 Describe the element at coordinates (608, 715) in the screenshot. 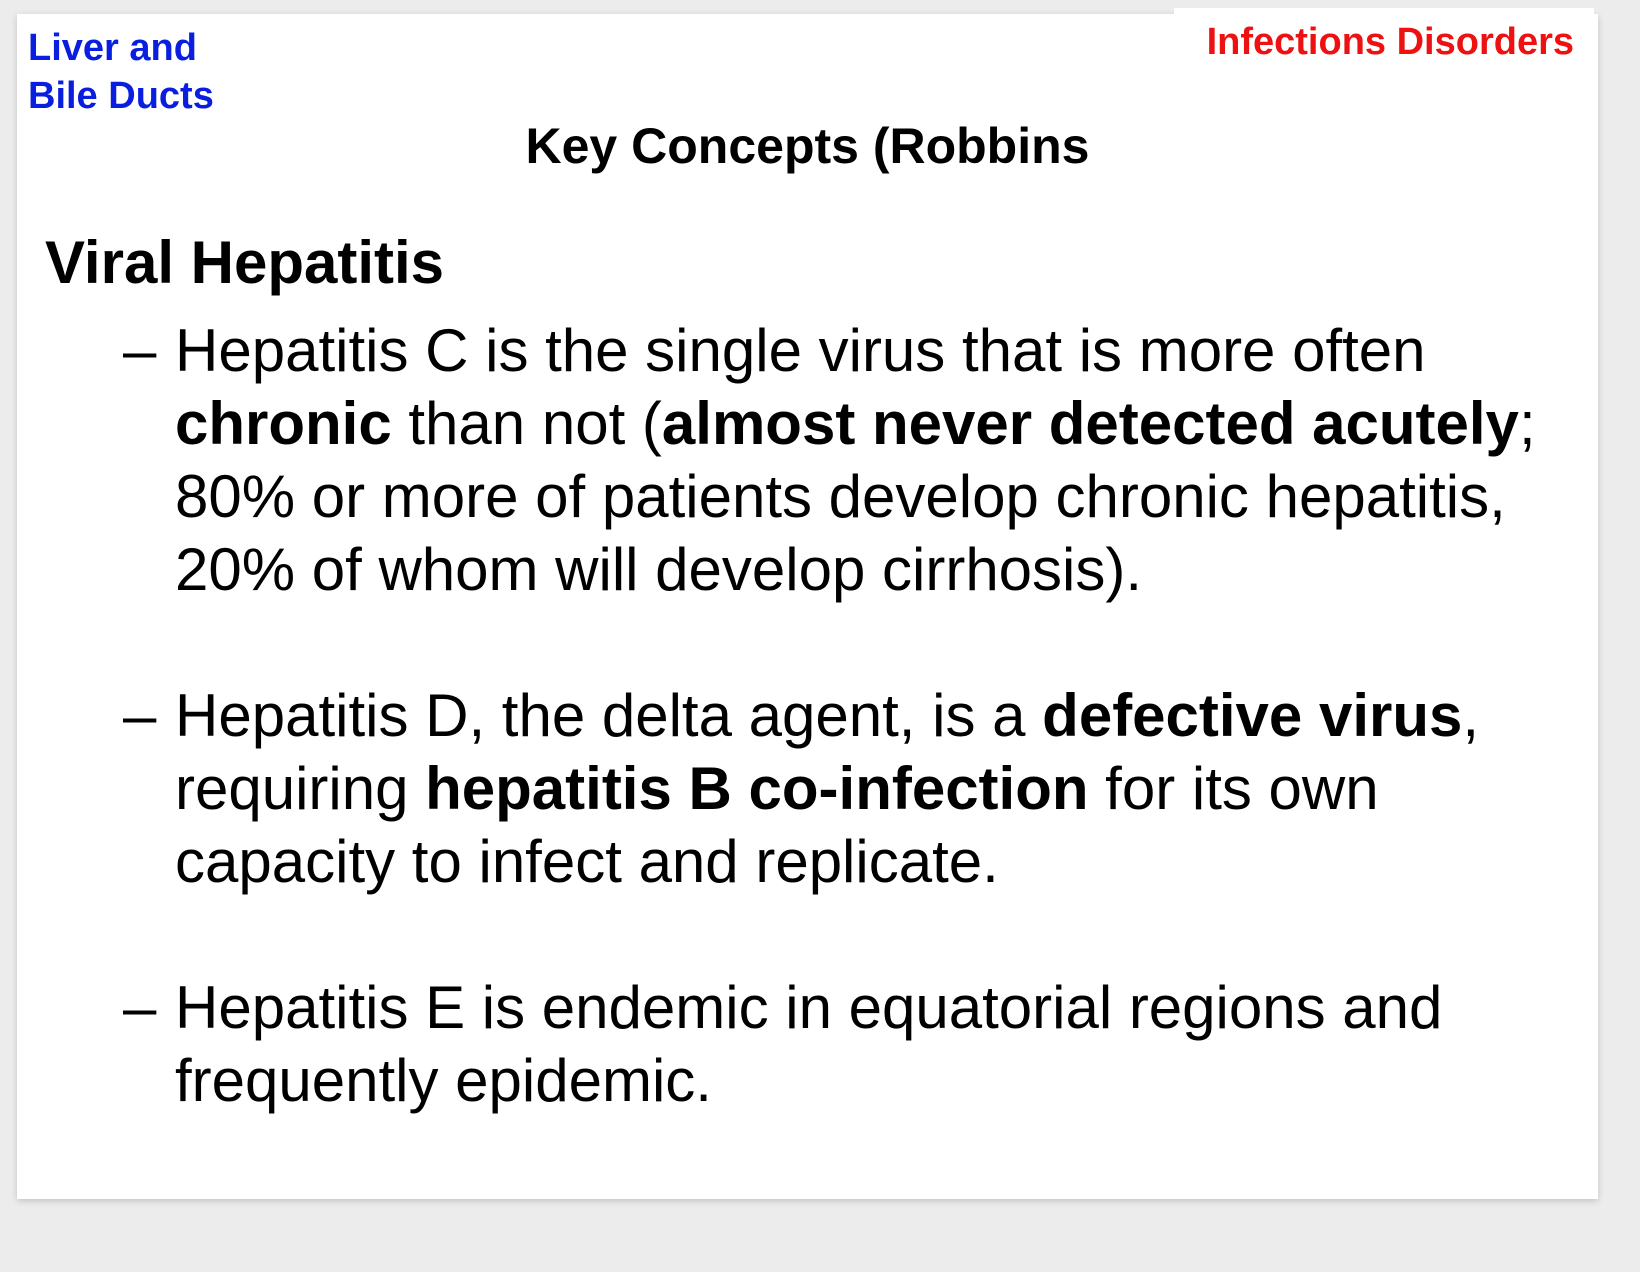

I see `bullet-text: Hepatitis D, the delta agent, is a` at that location.